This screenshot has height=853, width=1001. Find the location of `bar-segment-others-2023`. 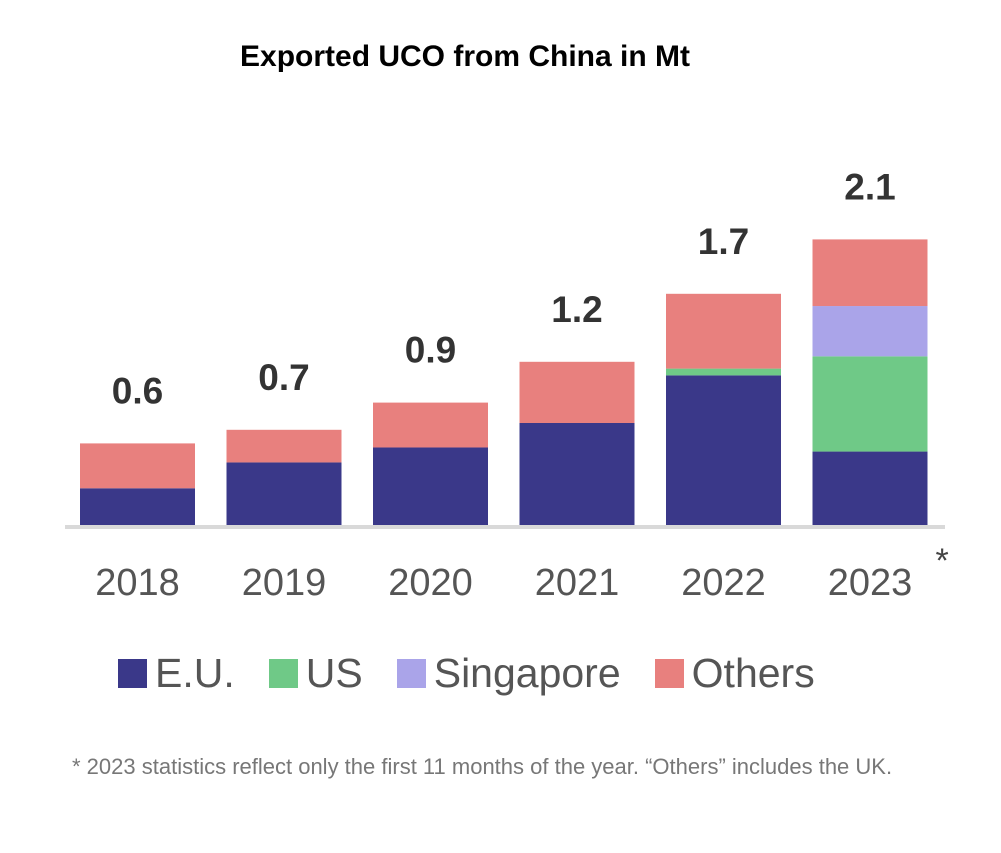

bar-segment-others-2023 is located at coordinates (870, 273).